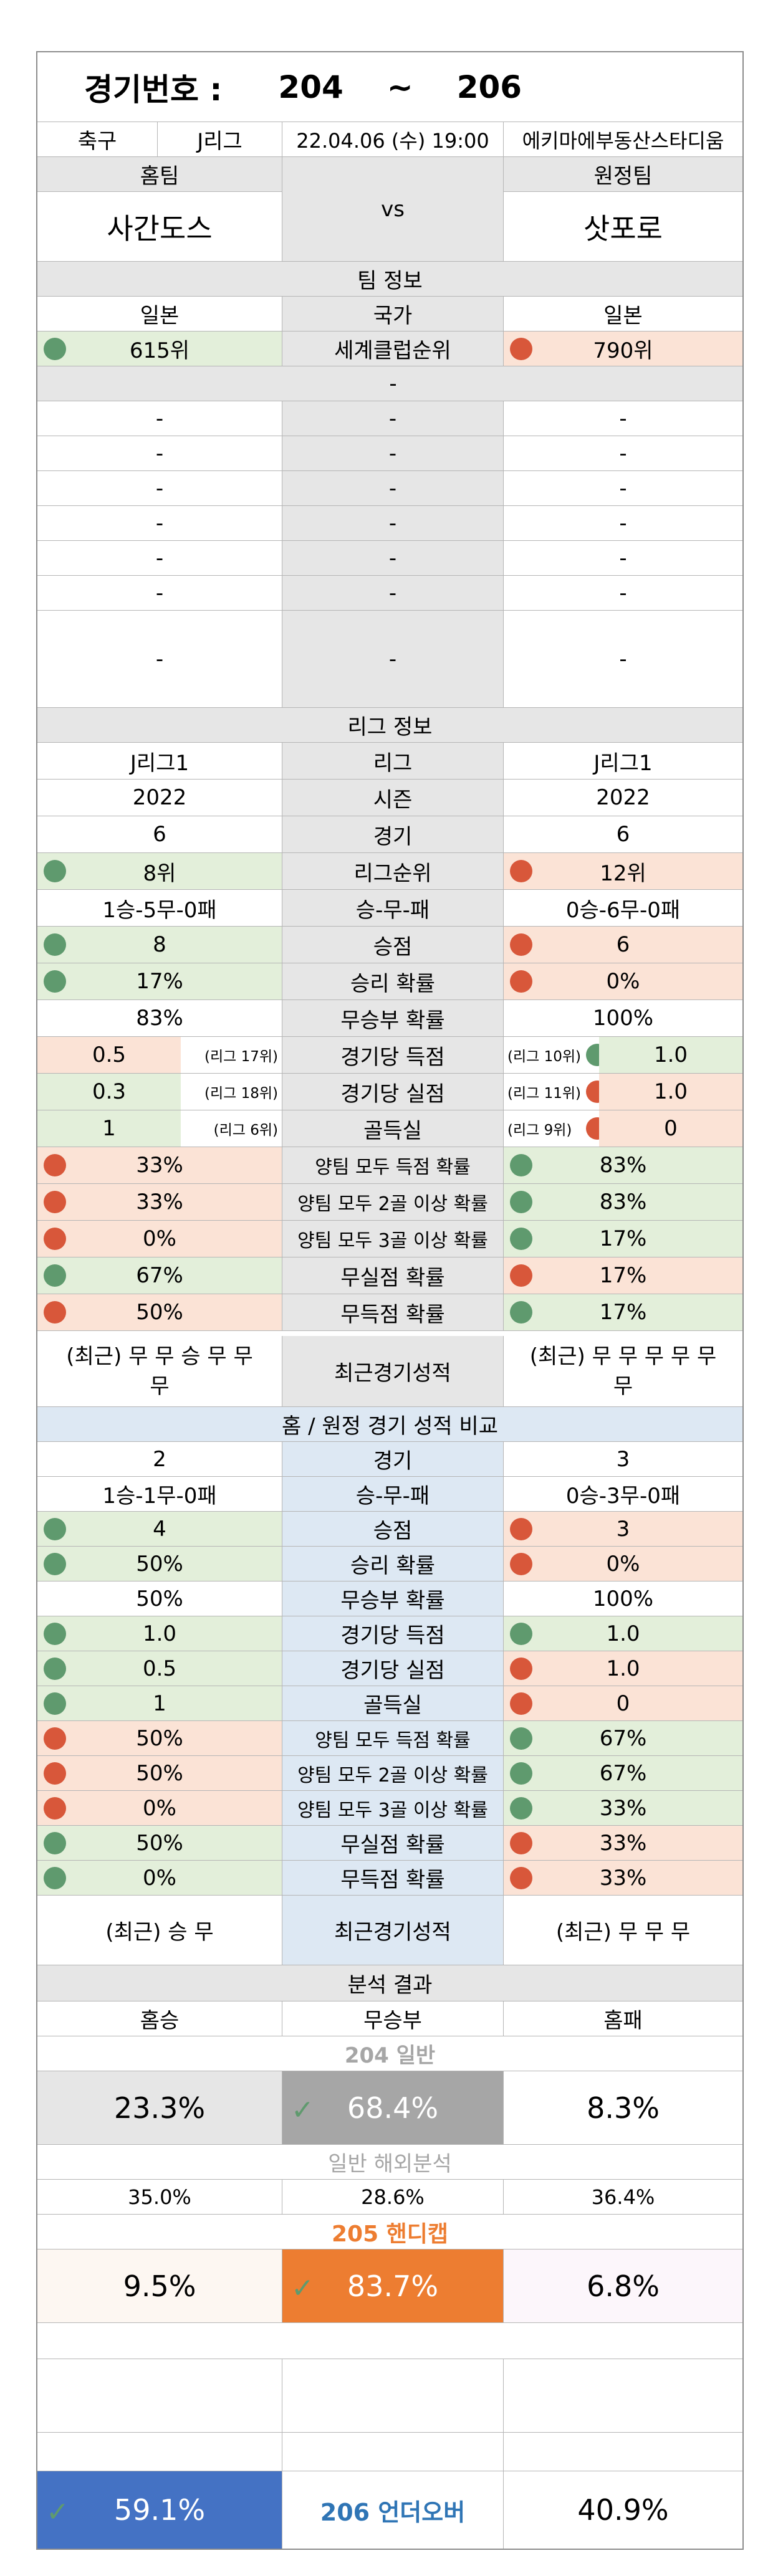 The image size is (773, 2576). What do you see at coordinates (159, 1494) in the screenshot?
I see `home-stat-cell: 1승-1무-0패` at bounding box center [159, 1494].